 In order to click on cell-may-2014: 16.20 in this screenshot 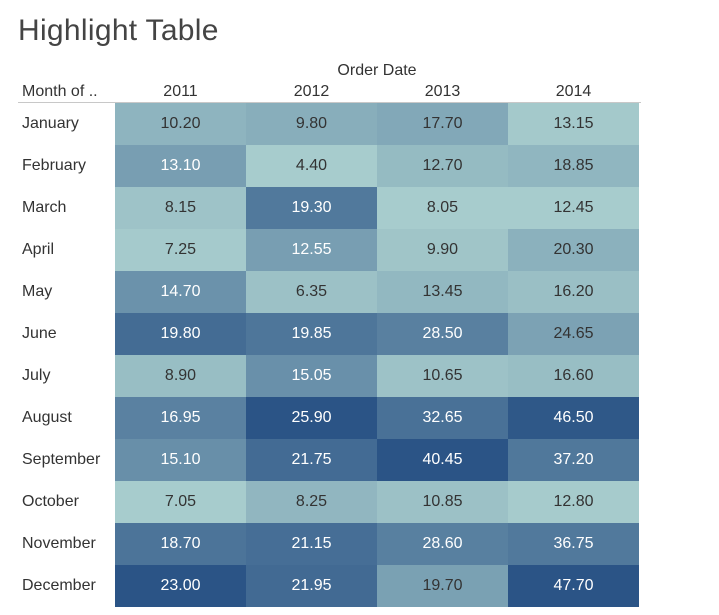, I will do `click(573, 292)`.